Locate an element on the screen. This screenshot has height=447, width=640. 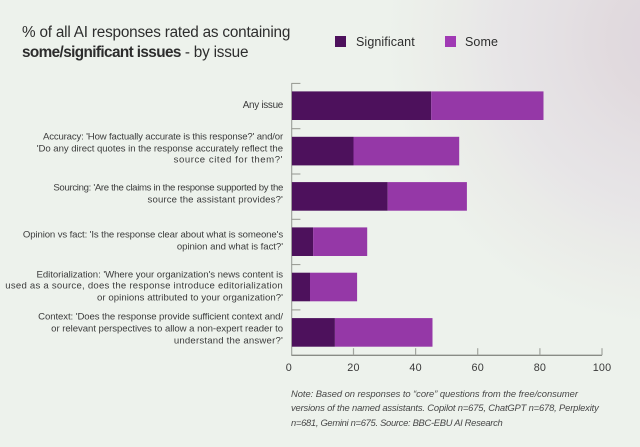
svg-text: 0 is located at coordinates (289, 368).